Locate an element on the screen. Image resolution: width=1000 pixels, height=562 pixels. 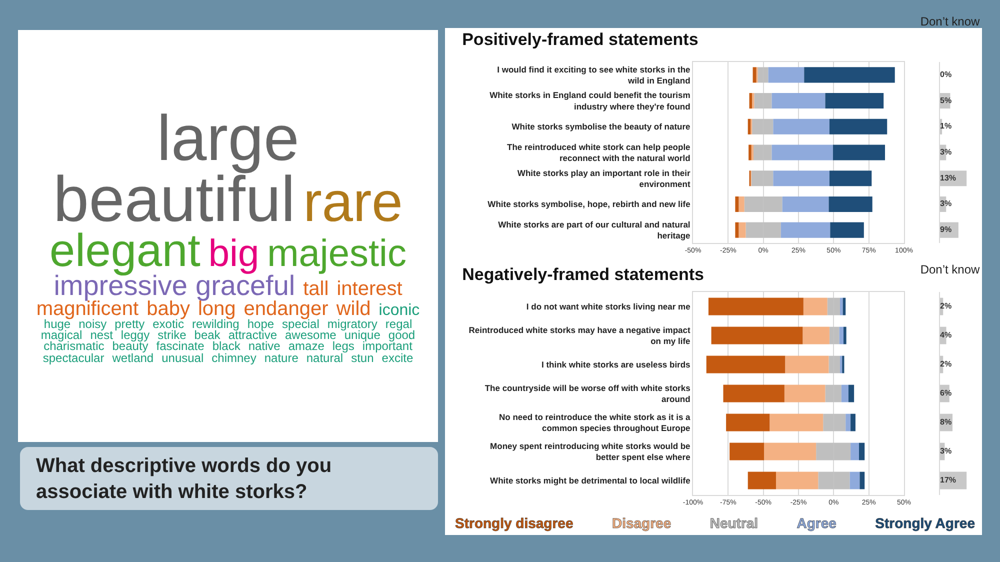
y-tick-label: I think white storks are useless birds is located at coordinates (616, 364).